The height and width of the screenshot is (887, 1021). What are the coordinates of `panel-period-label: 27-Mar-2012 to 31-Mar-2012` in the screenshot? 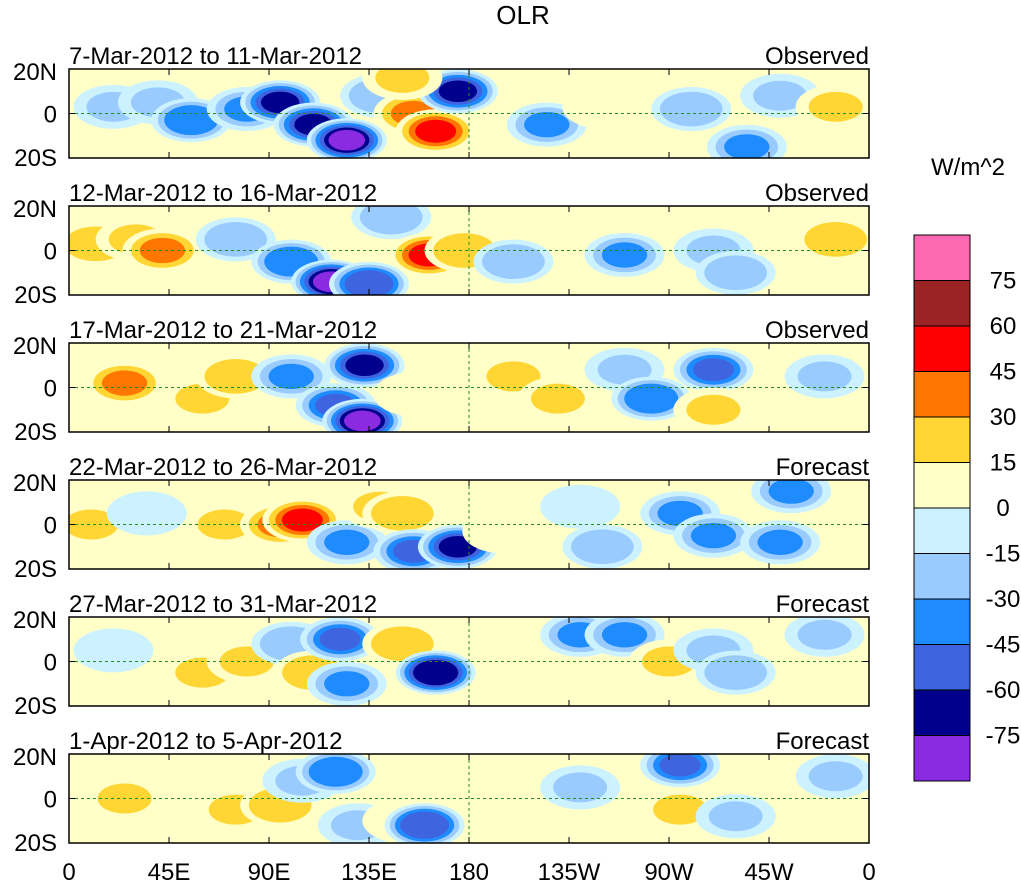 It's located at (223, 604).